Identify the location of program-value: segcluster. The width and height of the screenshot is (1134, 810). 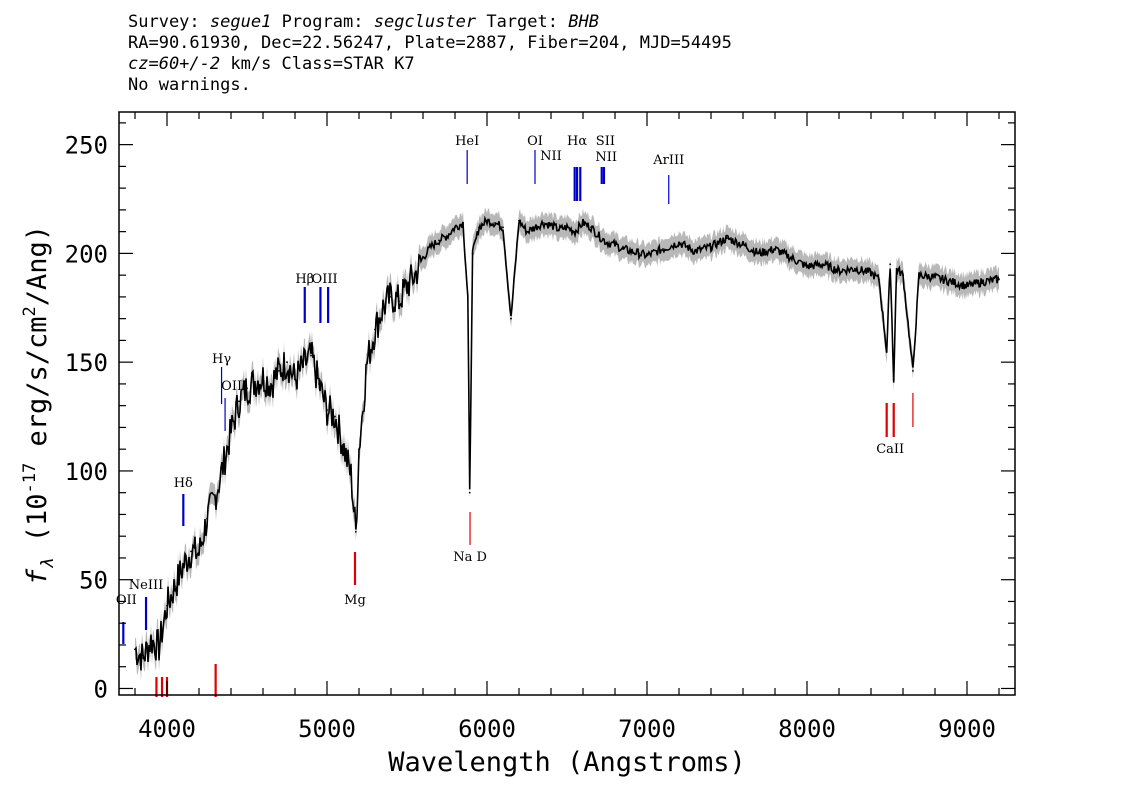
(425, 22).